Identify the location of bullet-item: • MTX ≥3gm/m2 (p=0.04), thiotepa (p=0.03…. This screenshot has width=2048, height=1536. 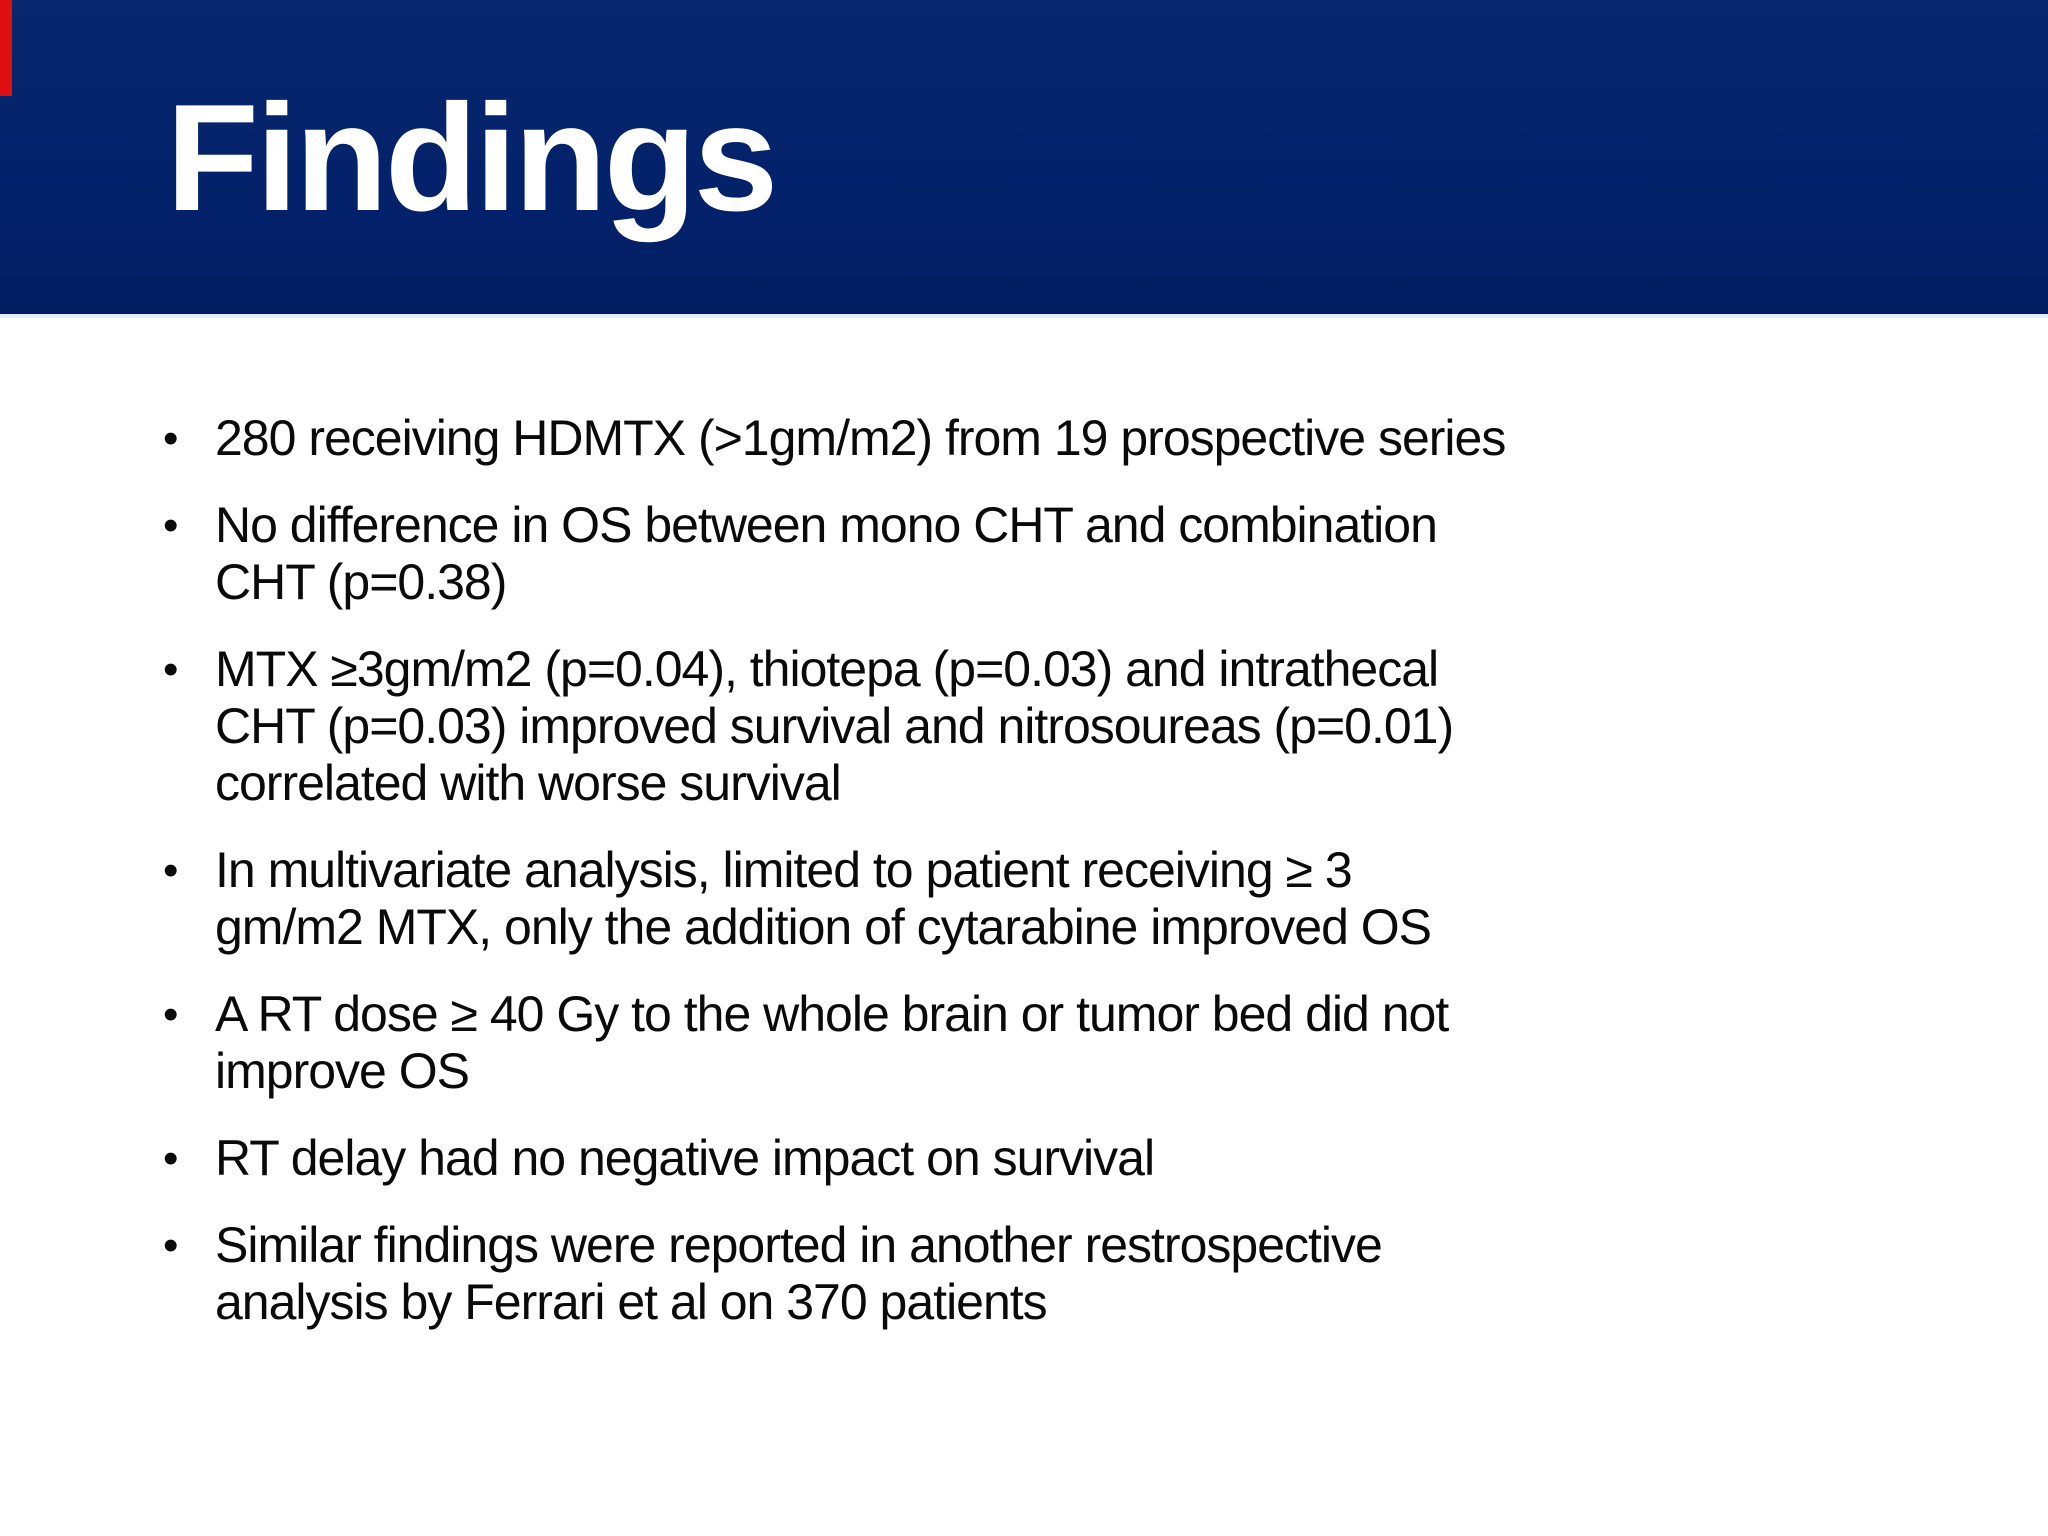
(1075, 726).